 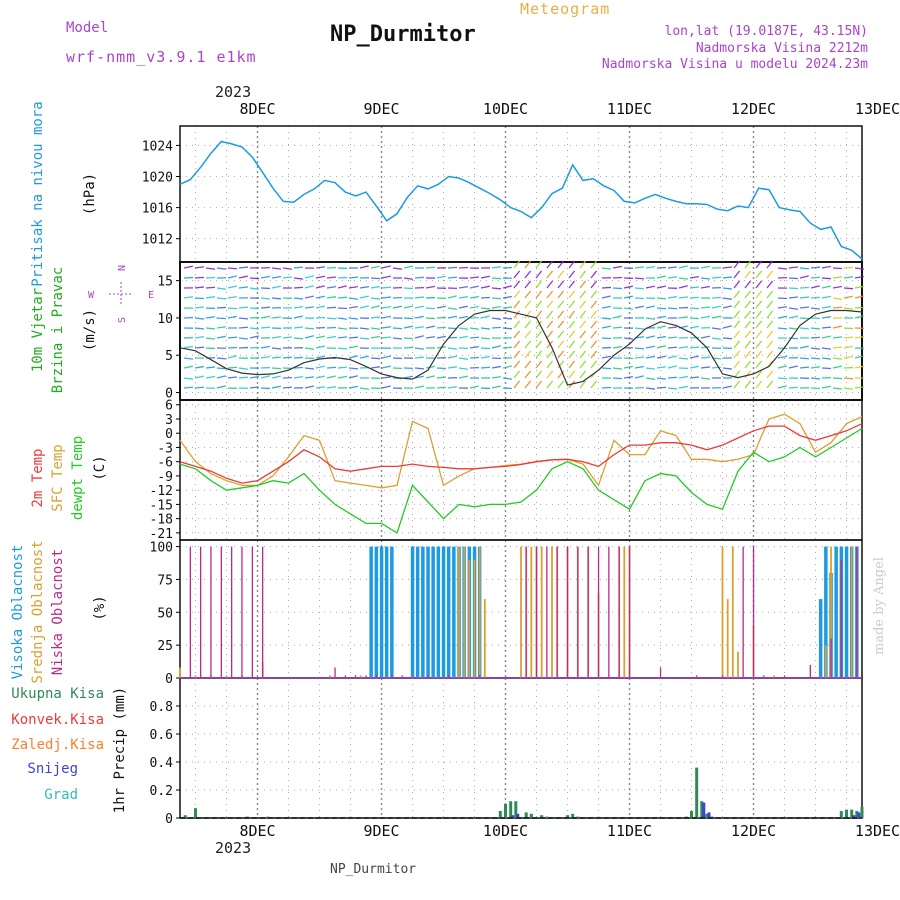 What do you see at coordinates (91, 295) in the screenshot?
I see `wind-rose-w: W` at bounding box center [91, 295].